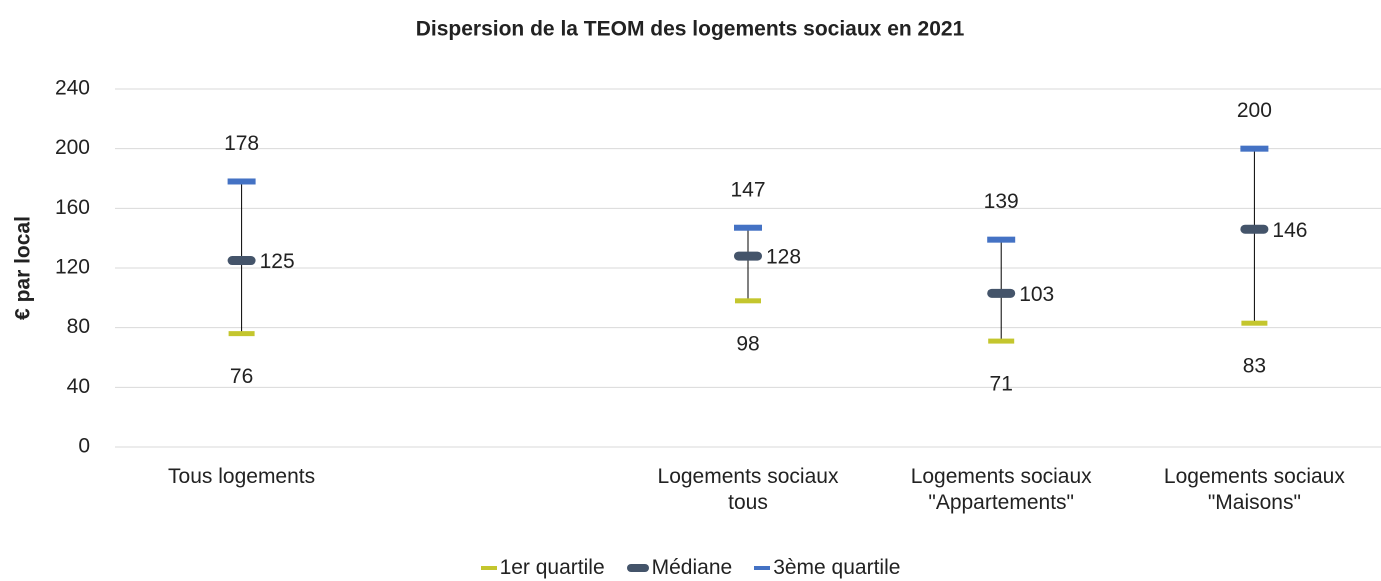  I want to click on data-label: 146, so click(1289, 230).